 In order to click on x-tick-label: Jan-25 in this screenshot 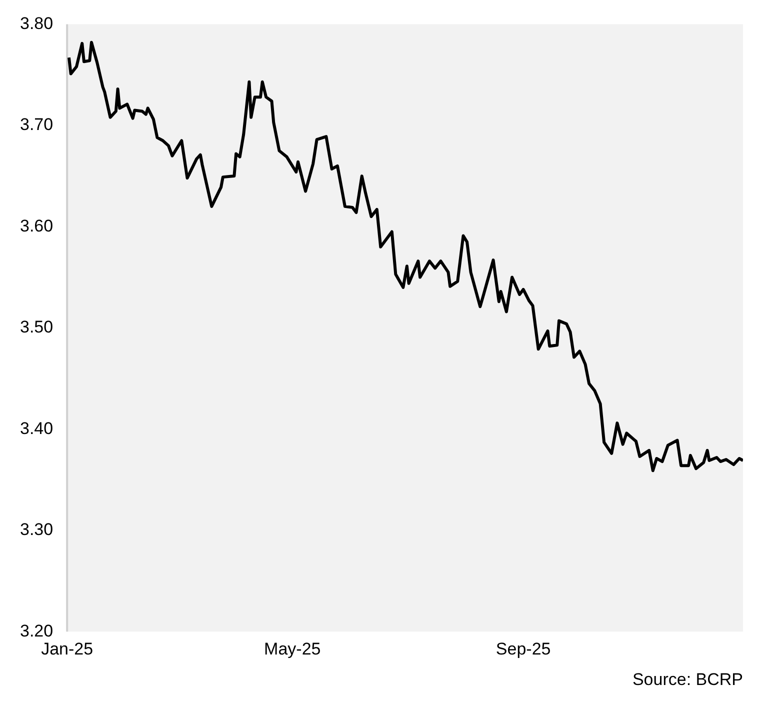, I will do `click(67, 648)`.